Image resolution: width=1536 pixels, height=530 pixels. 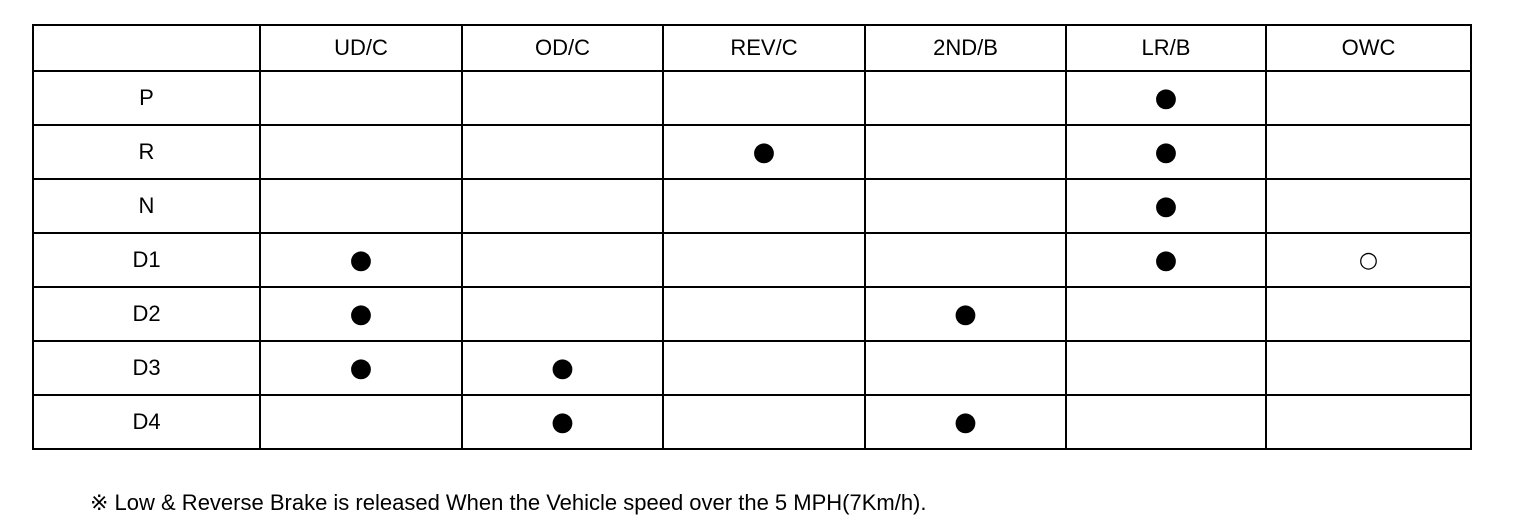 What do you see at coordinates (146, 98) in the screenshot?
I see `row-header: P` at bounding box center [146, 98].